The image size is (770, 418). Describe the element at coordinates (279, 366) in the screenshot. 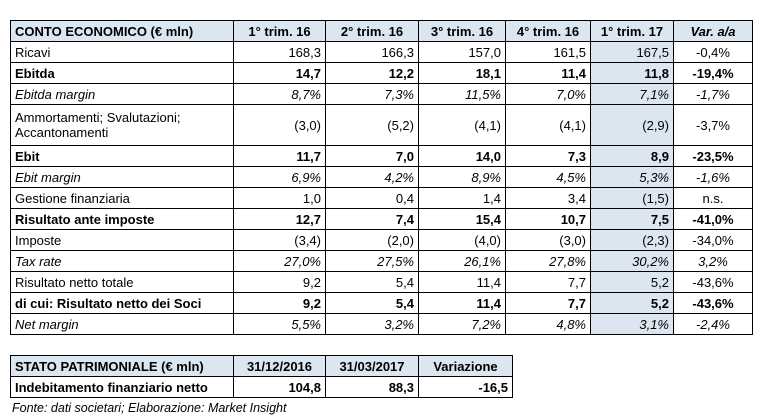

I see `header-cell: 31/12/2016` at that location.